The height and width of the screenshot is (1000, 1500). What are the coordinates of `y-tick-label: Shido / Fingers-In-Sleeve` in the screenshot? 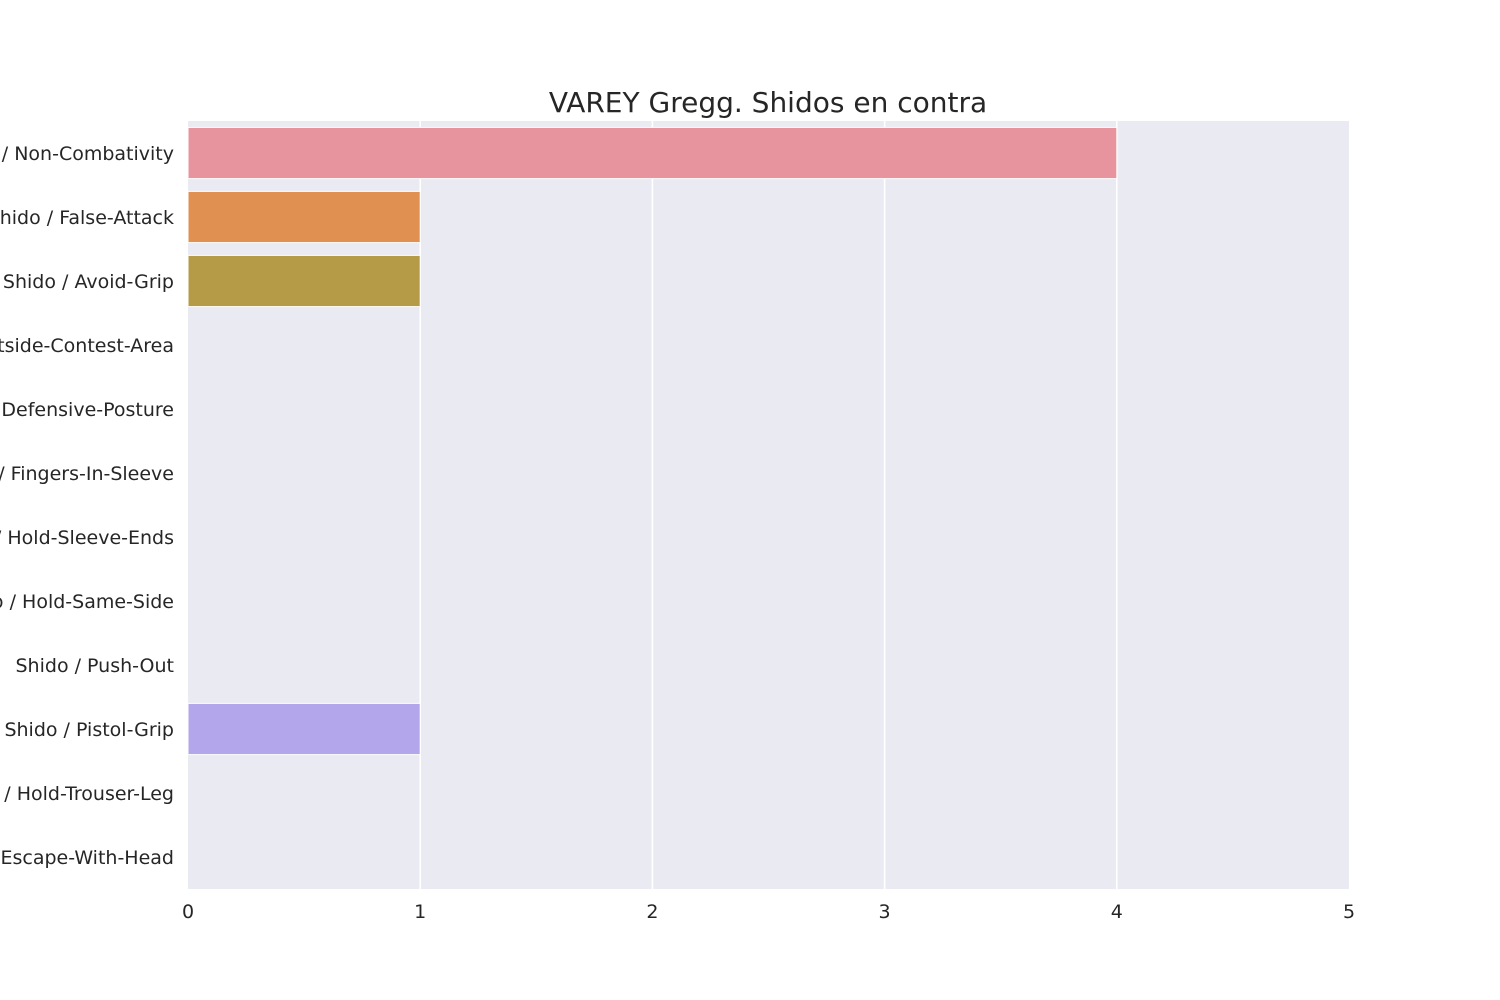 It's located at (87, 474).